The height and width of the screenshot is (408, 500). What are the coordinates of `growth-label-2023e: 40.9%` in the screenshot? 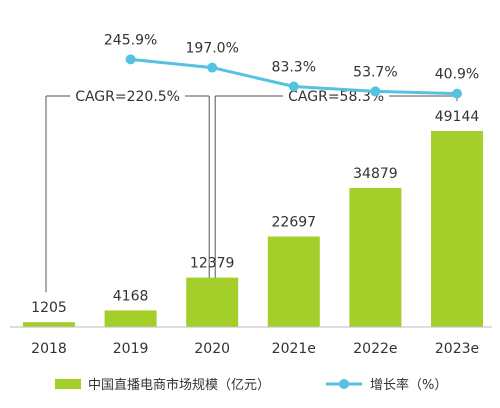 It's located at (457, 75).